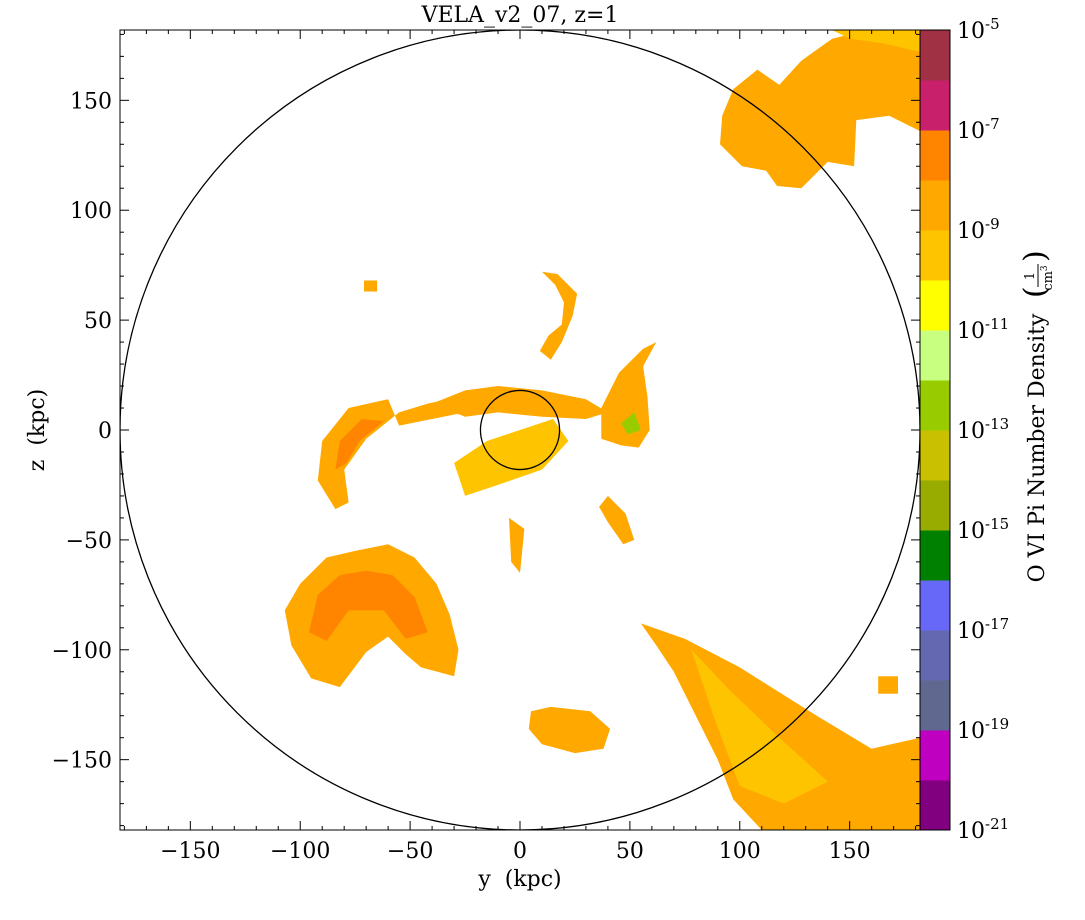 The image size is (1085, 920). Describe the element at coordinates (190, 851) in the screenshot. I see `x-tick-label: −150` at that location.